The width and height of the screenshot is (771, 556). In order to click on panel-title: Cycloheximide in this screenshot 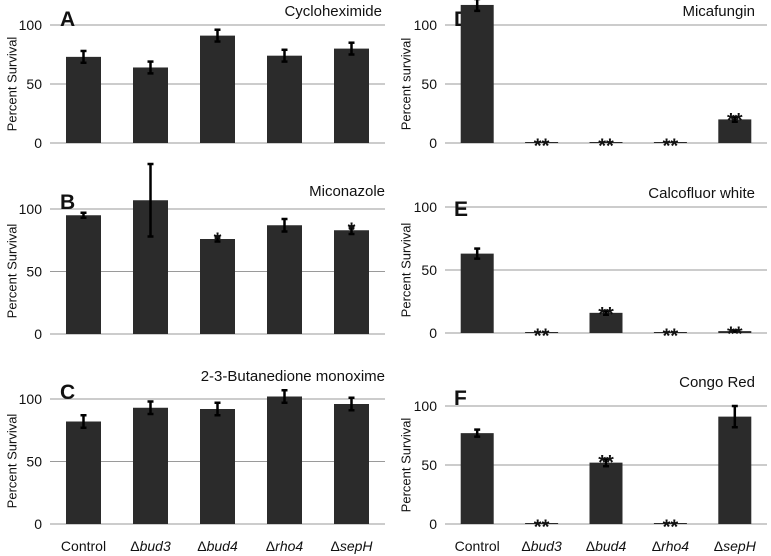, I will do `click(333, 11)`.